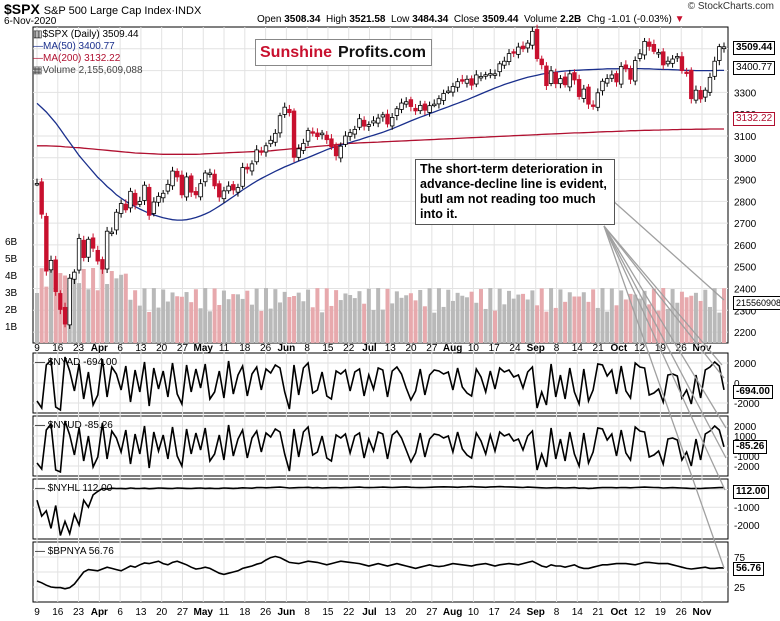 This screenshot has width=780, height=621. Describe the element at coordinates (749, 569) in the screenshot. I see `tag-bpnya: 56.76` at that location.